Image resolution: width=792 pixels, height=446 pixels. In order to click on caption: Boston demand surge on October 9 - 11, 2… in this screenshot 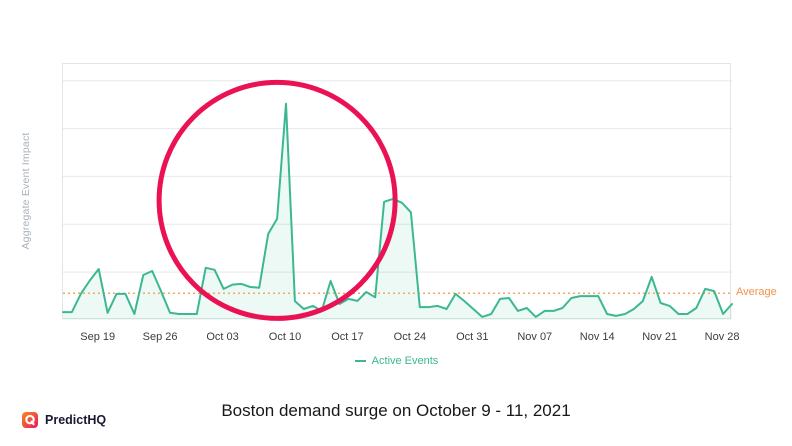, I will do `click(396, 410)`.